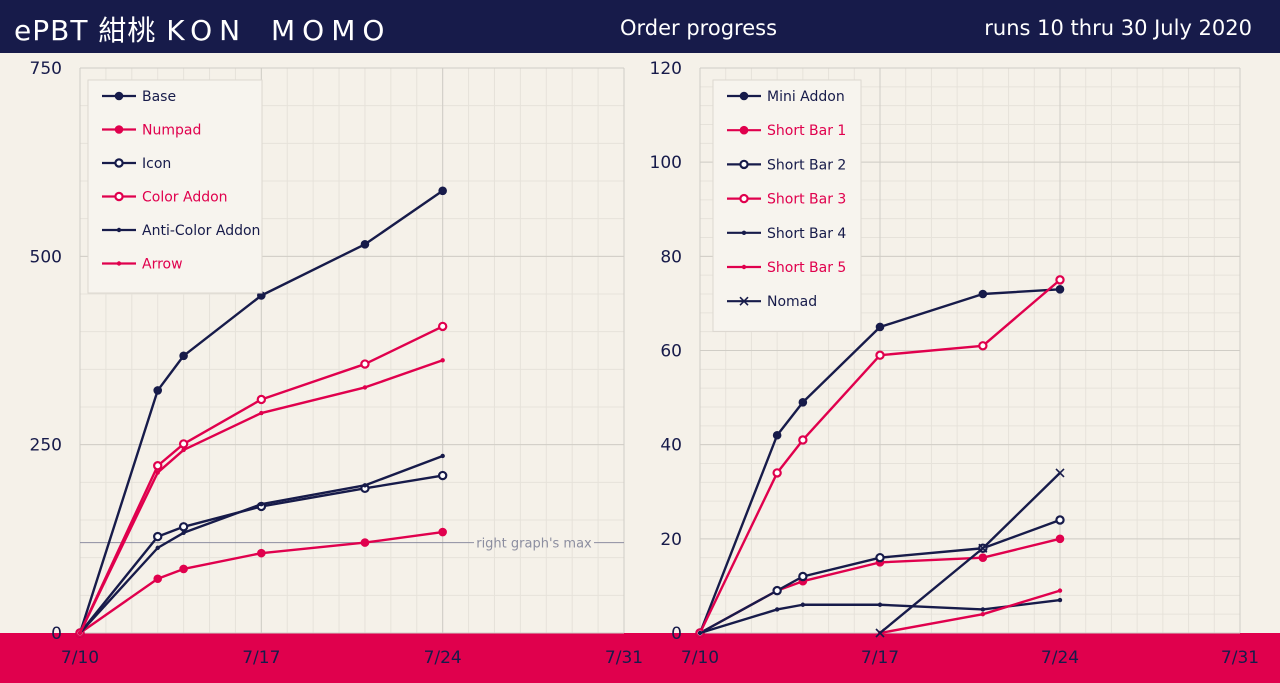 The width and height of the screenshot is (1280, 683). What do you see at coordinates (331, 30) in the screenshot?
I see `name-momo-text: MOMO` at bounding box center [331, 30].